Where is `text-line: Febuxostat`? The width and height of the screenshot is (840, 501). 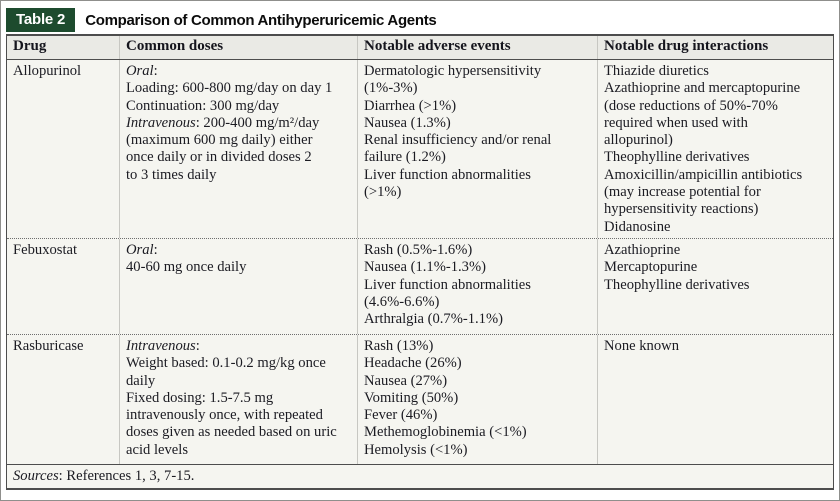 text-line: Febuxostat is located at coordinates (45, 249).